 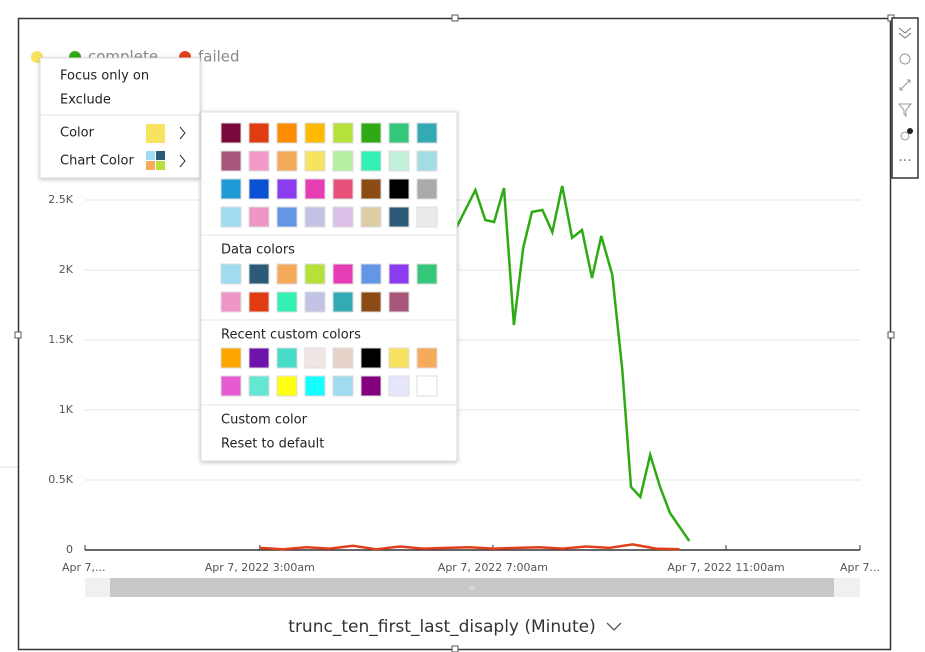 I want to click on color-preview, so click(x=155, y=133).